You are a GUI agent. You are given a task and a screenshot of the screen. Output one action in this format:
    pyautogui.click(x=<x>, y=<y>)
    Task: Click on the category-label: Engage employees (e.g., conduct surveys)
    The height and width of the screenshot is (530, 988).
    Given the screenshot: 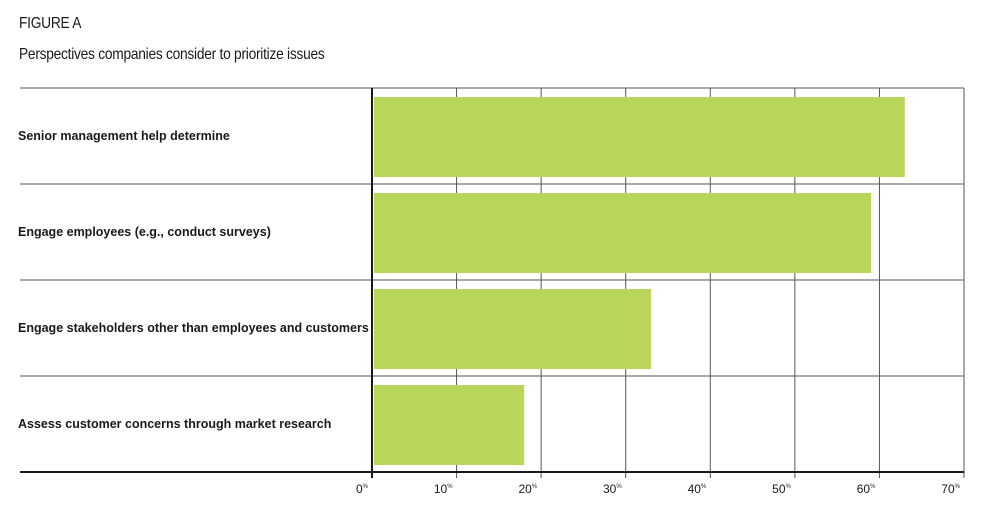 What is the action you would take?
    pyautogui.click(x=144, y=232)
    